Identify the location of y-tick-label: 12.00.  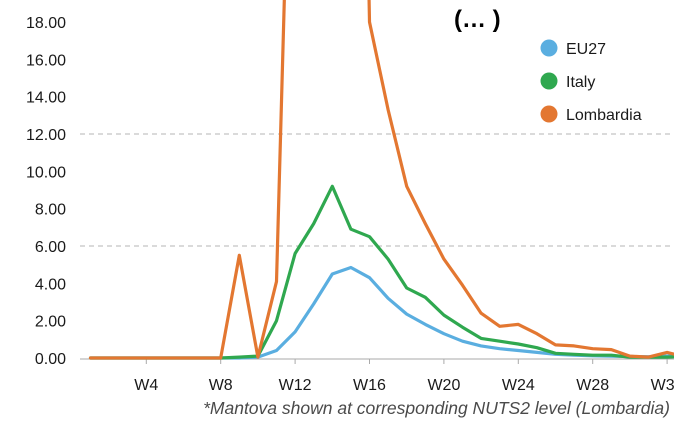
(46, 135).